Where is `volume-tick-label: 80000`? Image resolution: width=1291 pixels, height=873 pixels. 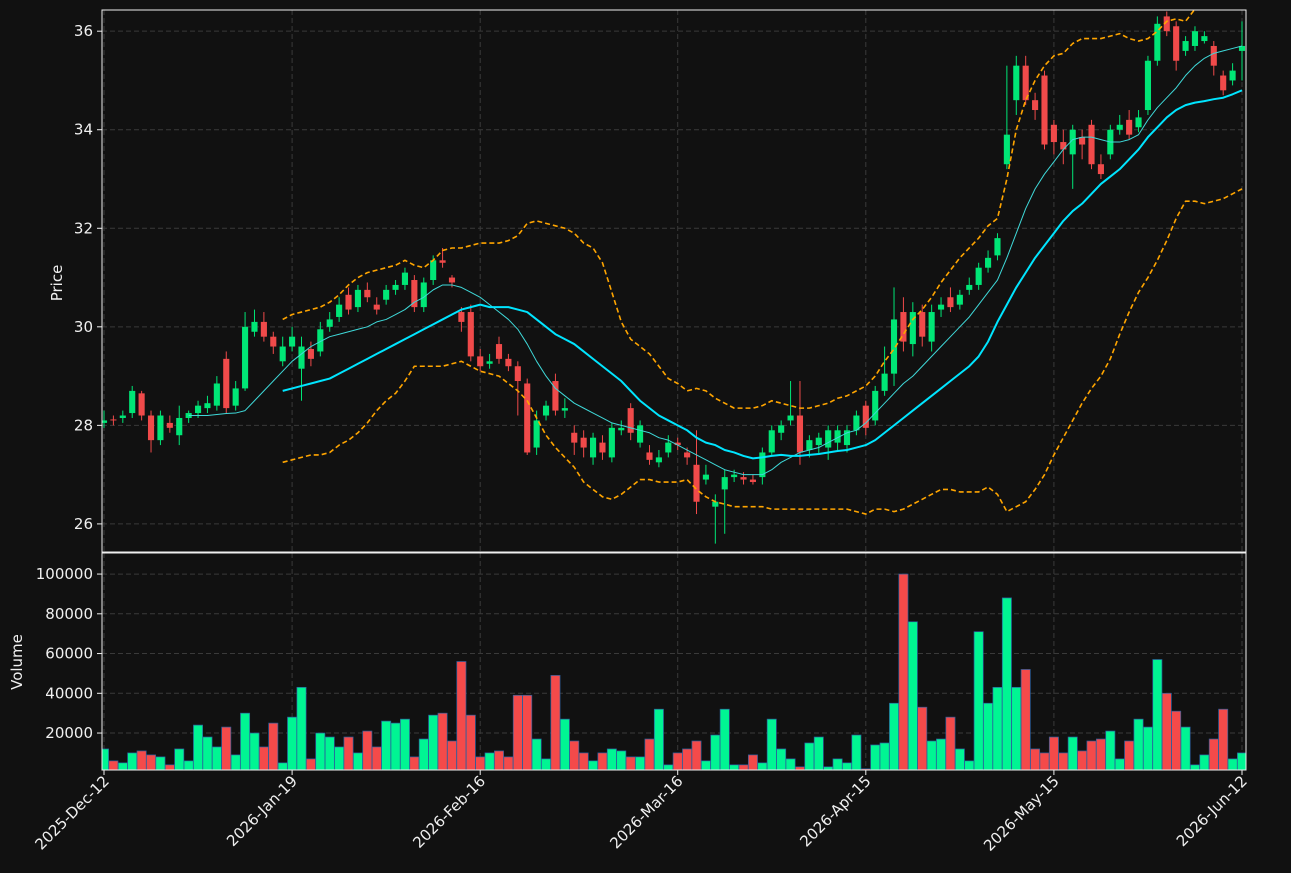
volume-tick-label: 80000 is located at coordinates (69, 614).